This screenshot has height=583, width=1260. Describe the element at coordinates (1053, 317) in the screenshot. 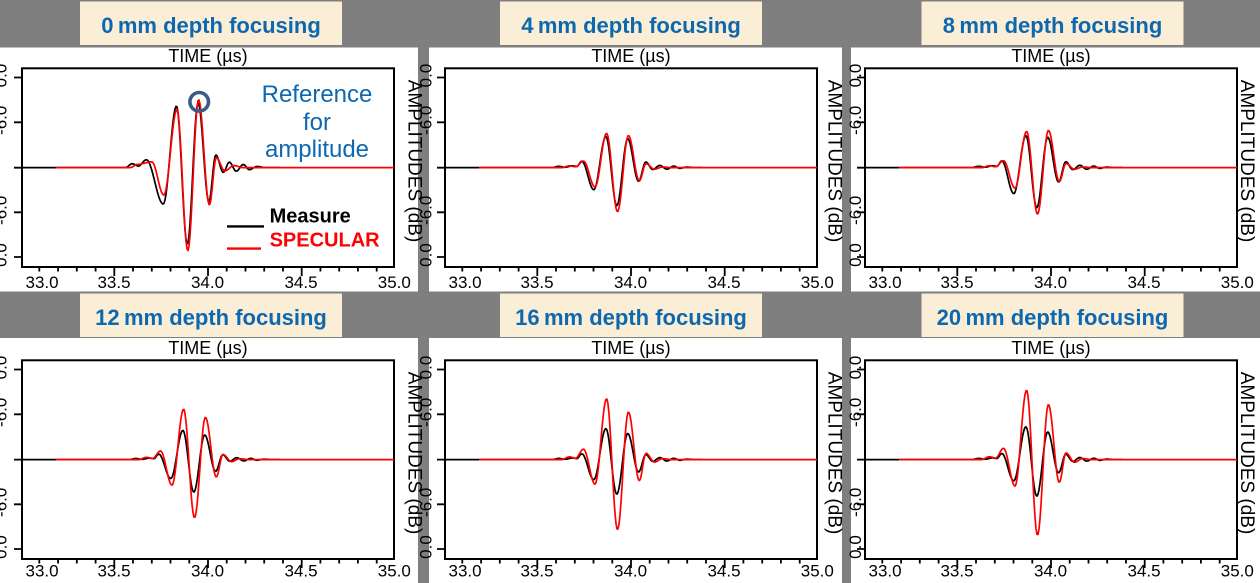

I see `svg-text: 20 mm depth focusing` at that location.